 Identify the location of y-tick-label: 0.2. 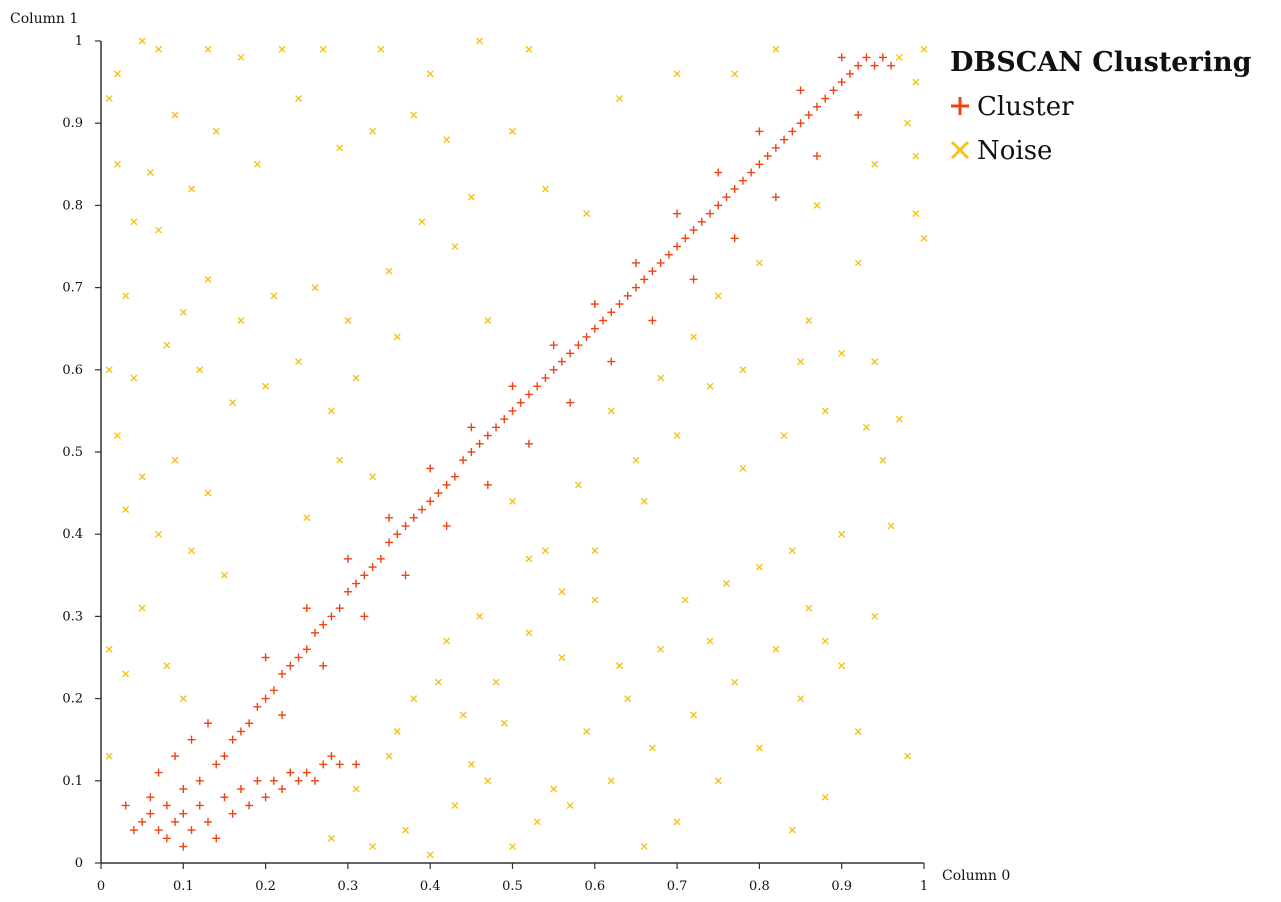
(72, 699).